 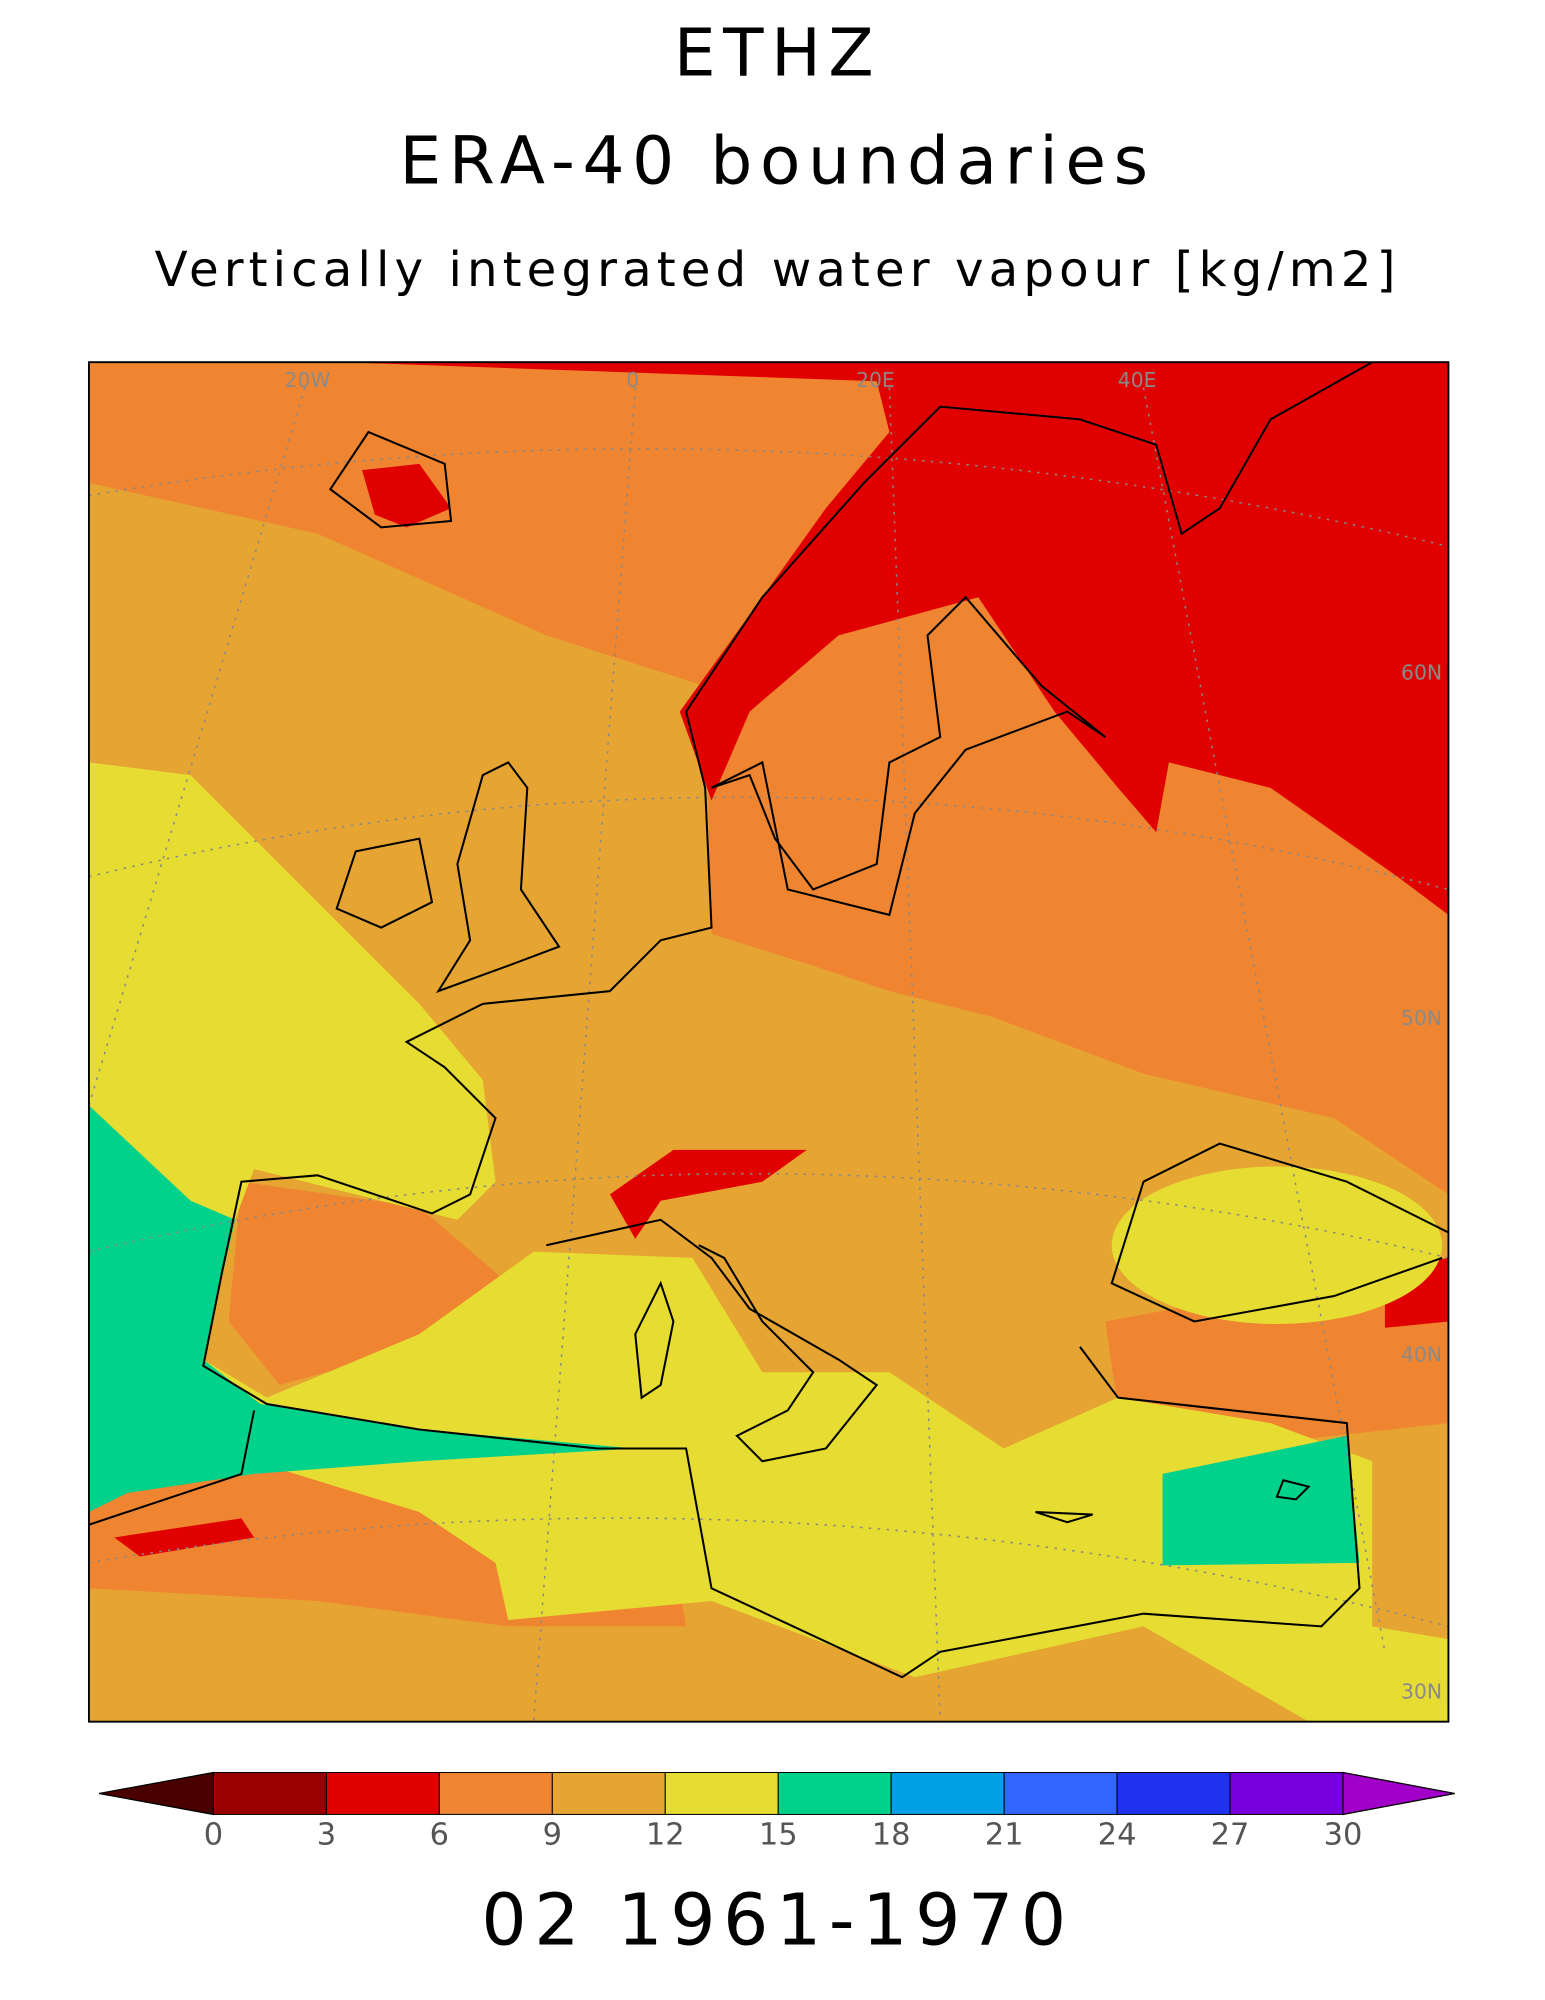 What do you see at coordinates (1173, 1501) in the screenshot?
I see `island` at bounding box center [1173, 1501].